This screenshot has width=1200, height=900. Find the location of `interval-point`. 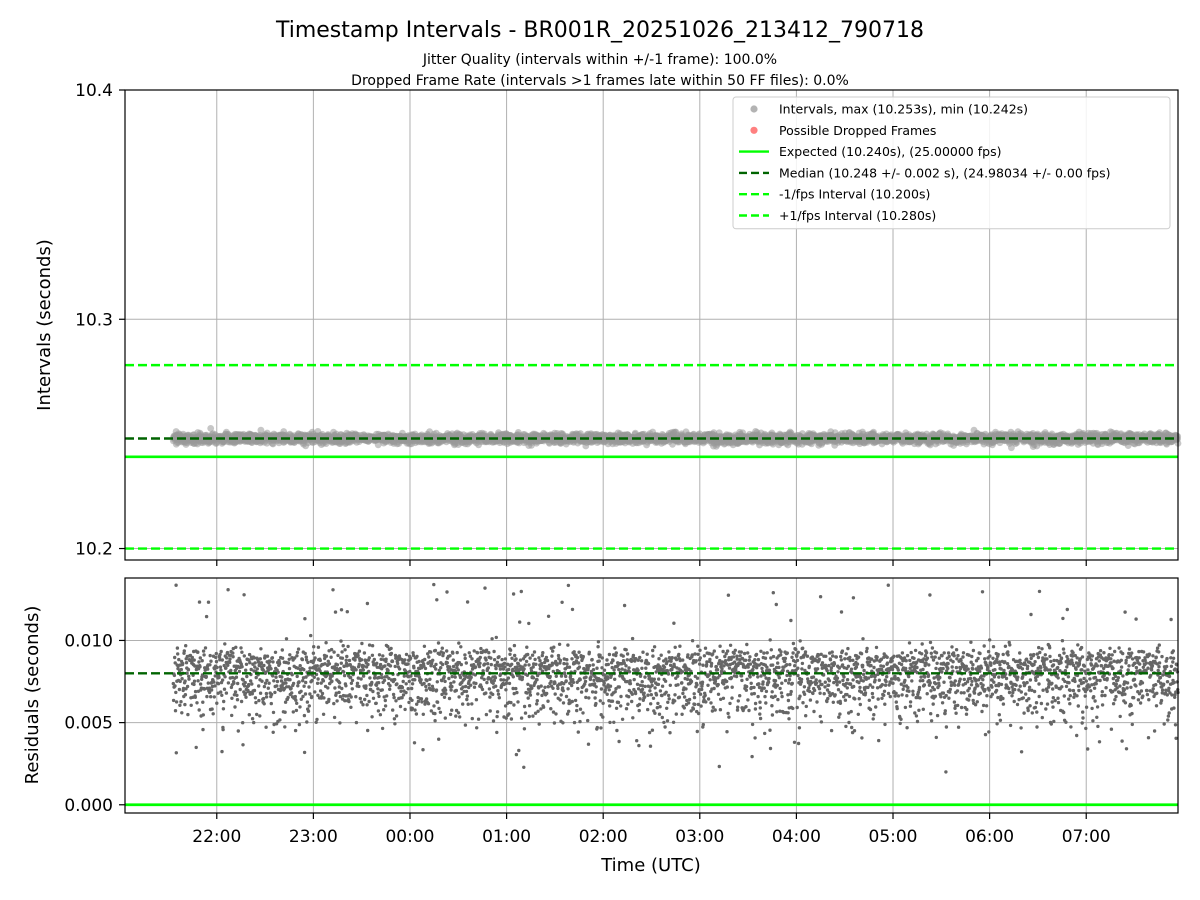

interval-point is located at coordinates (261, 430).